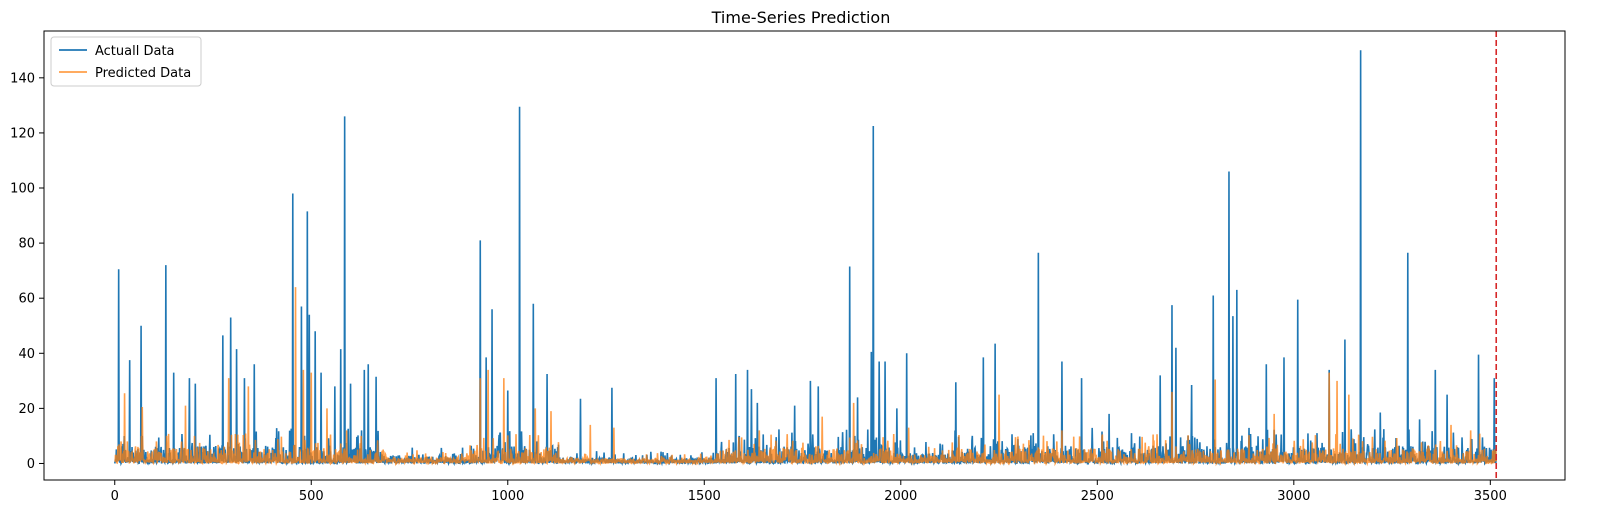  Describe the element at coordinates (22, 189) in the screenshot. I see `y-tick-label: 100` at that location.